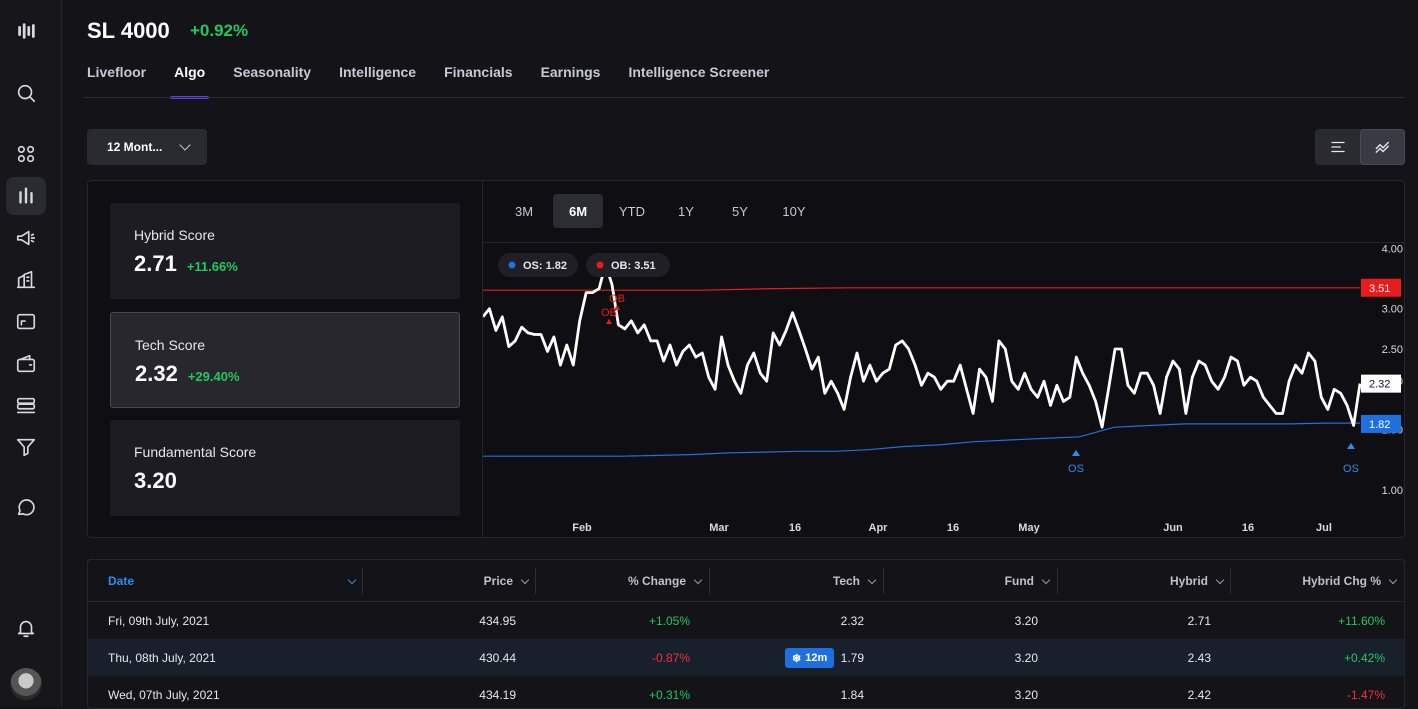 The image size is (1418, 709). I want to click on tech-score-line, so click(922, 346).